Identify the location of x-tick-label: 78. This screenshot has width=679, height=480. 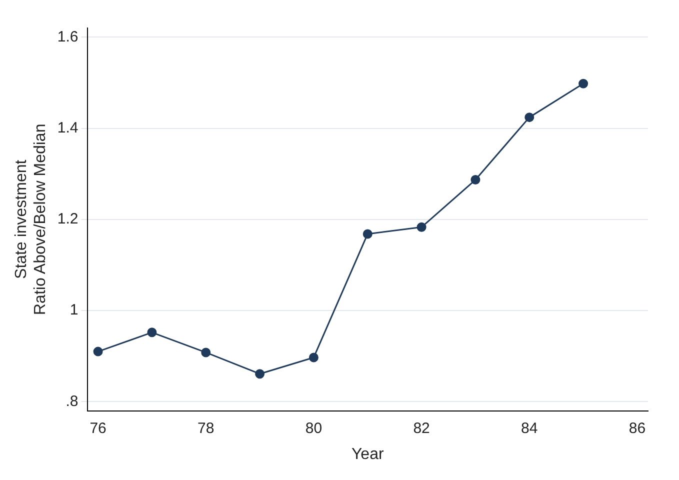
(206, 428).